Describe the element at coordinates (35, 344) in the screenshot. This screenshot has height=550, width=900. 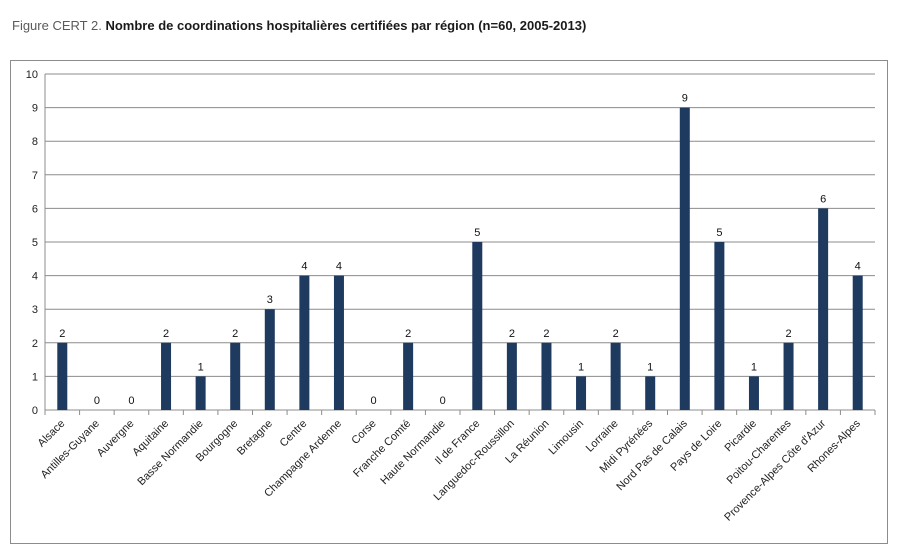
I see `y-tick-label: 2` at that location.